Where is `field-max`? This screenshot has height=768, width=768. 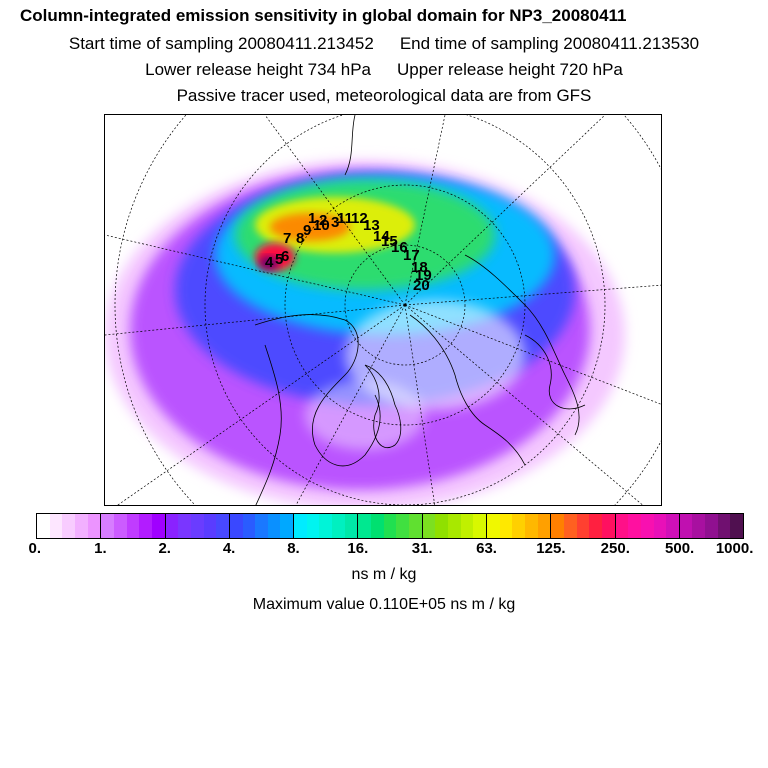 field-max is located at coordinates (269, 263).